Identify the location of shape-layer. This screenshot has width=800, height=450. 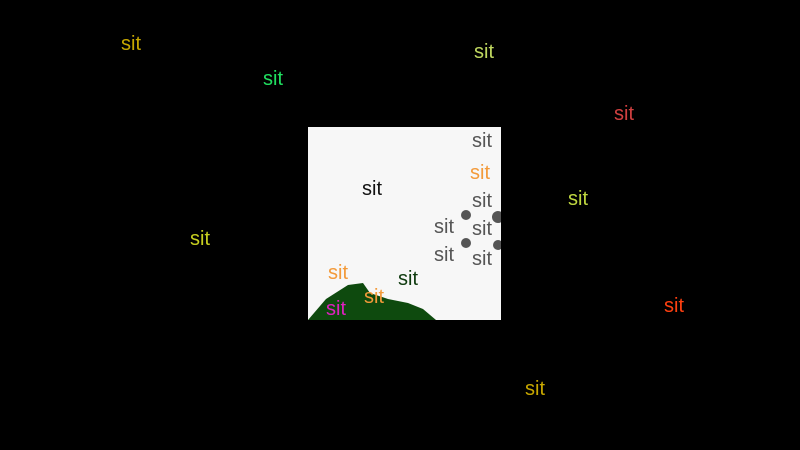
(404, 265).